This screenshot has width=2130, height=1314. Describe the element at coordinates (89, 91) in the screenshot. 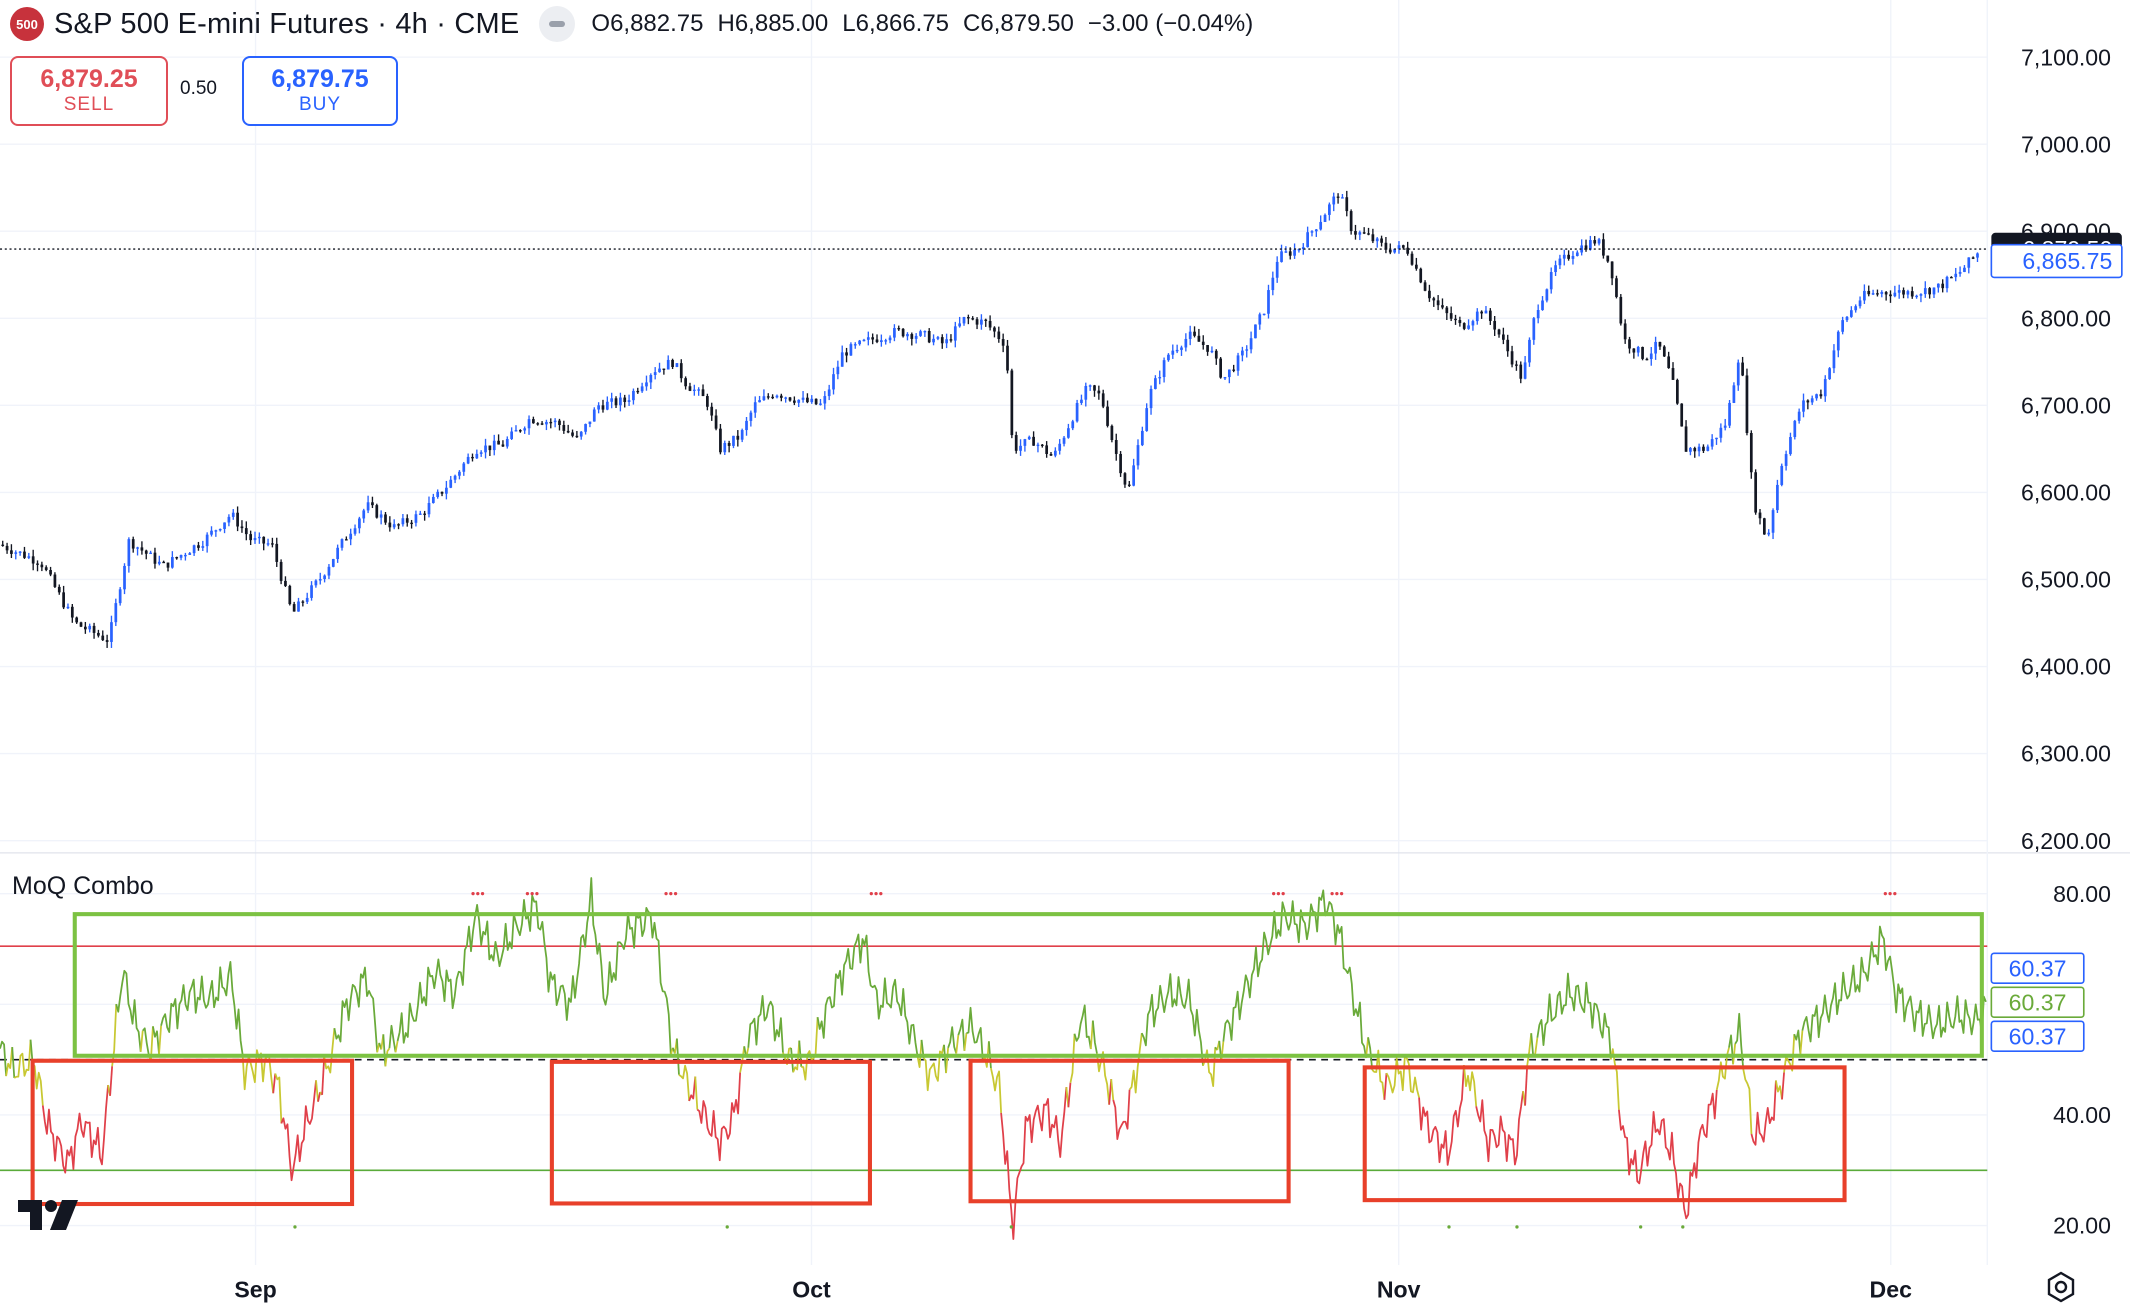

I see `sell-button: 6,879.25 SELL` at that location.